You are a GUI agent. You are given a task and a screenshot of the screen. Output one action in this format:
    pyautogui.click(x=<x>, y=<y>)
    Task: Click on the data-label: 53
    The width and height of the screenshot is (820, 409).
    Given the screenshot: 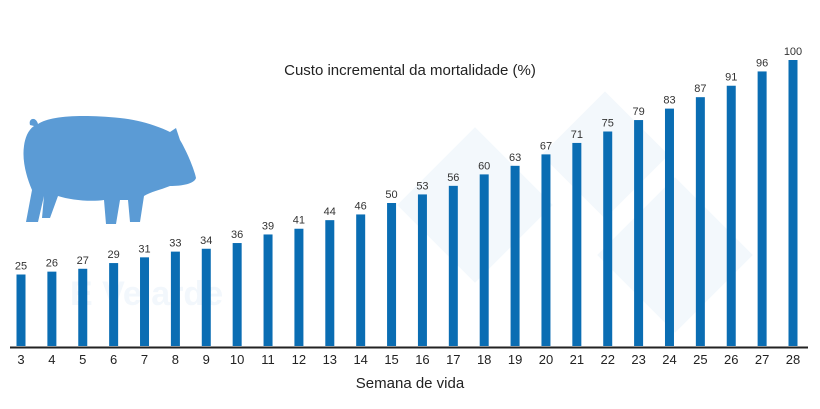 What is the action you would take?
    pyautogui.click(x=422, y=186)
    